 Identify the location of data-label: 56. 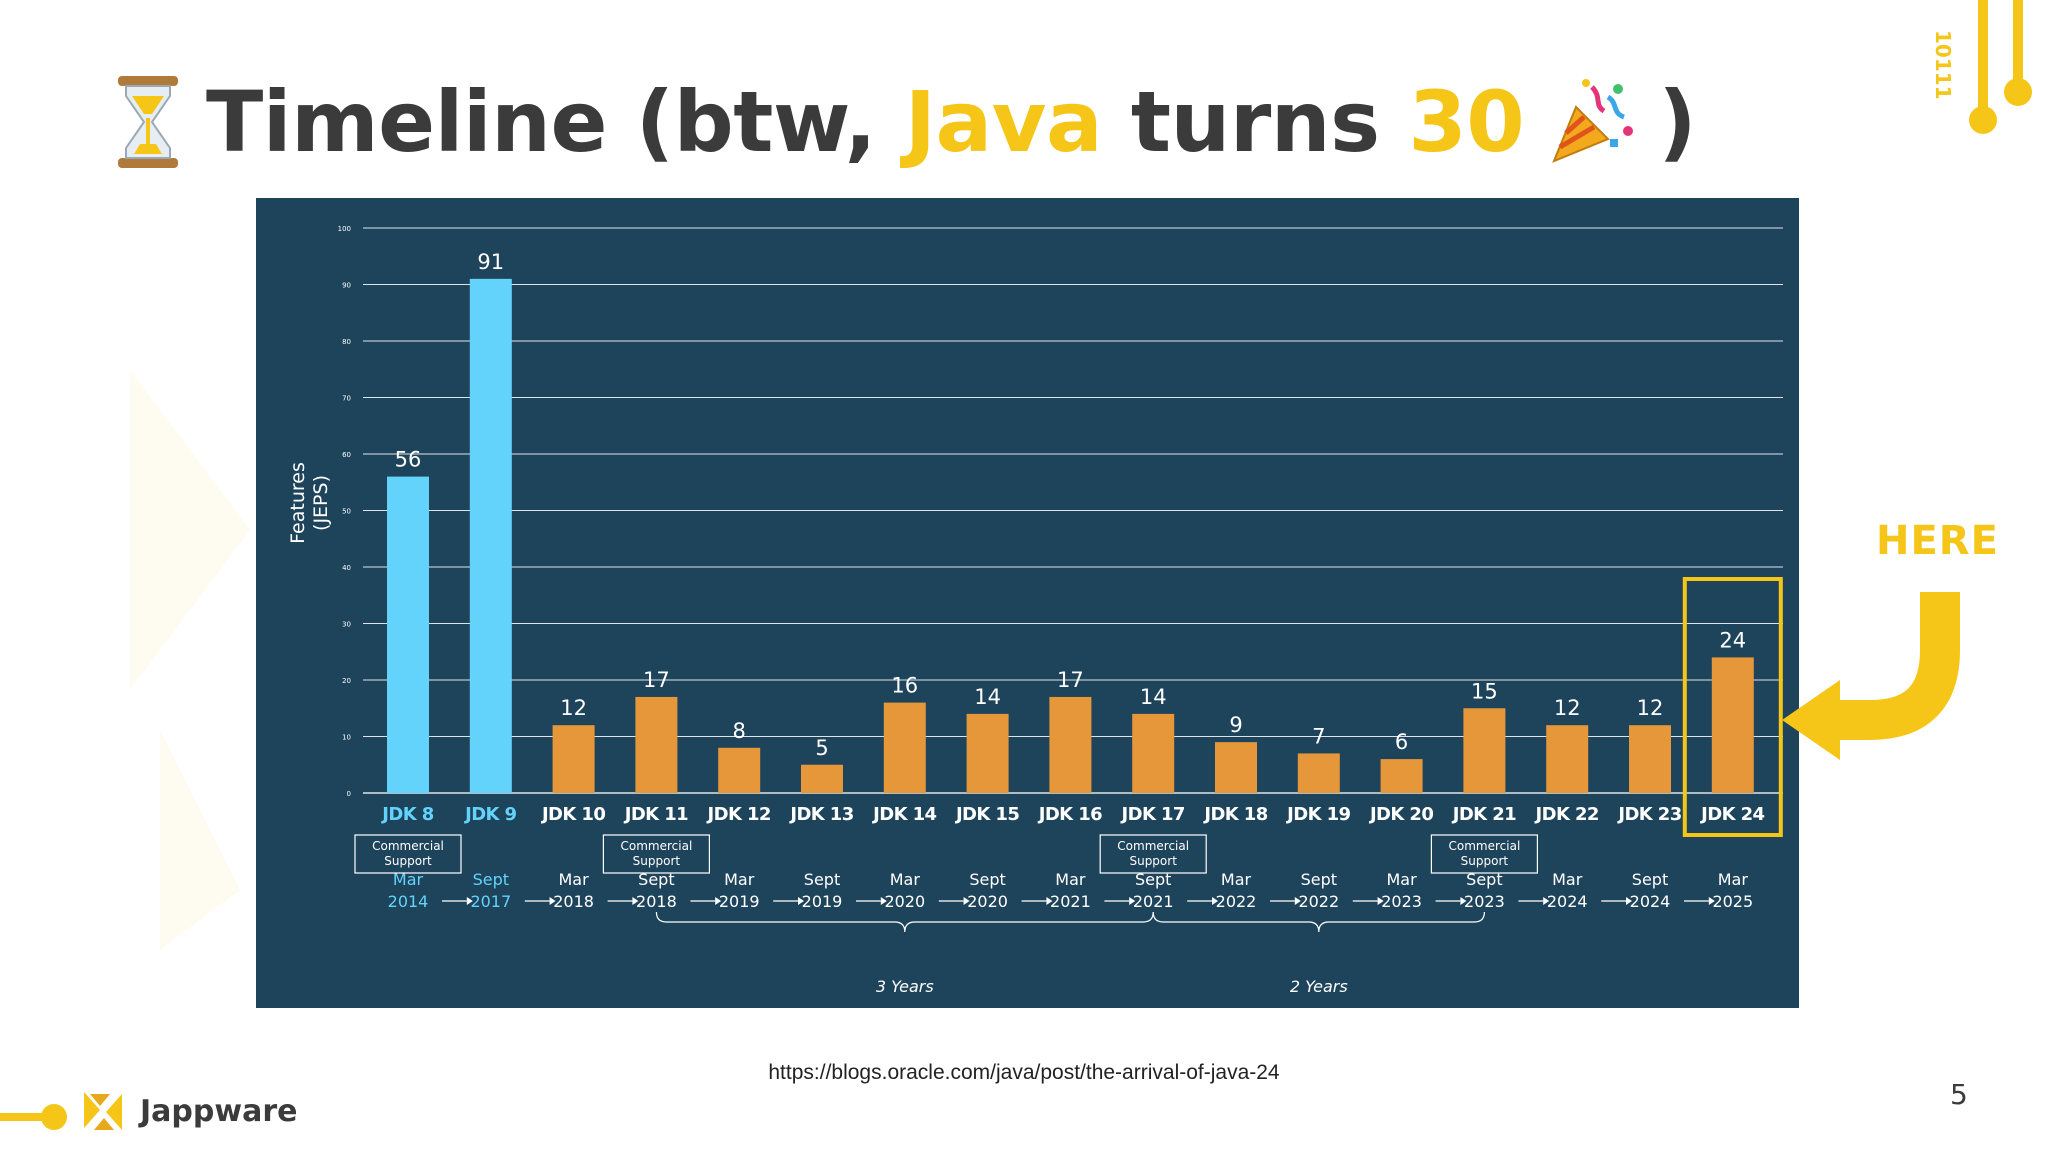
(408, 460).